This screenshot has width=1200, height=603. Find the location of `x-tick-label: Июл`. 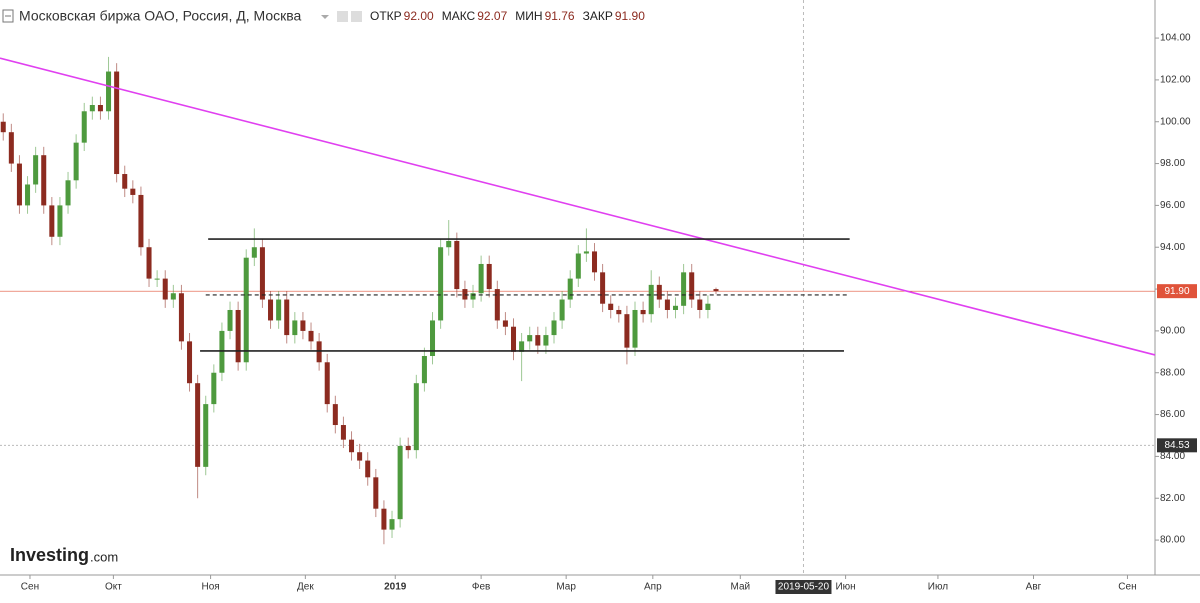

x-tick-label: Июл is located at coordinates (938, 587).